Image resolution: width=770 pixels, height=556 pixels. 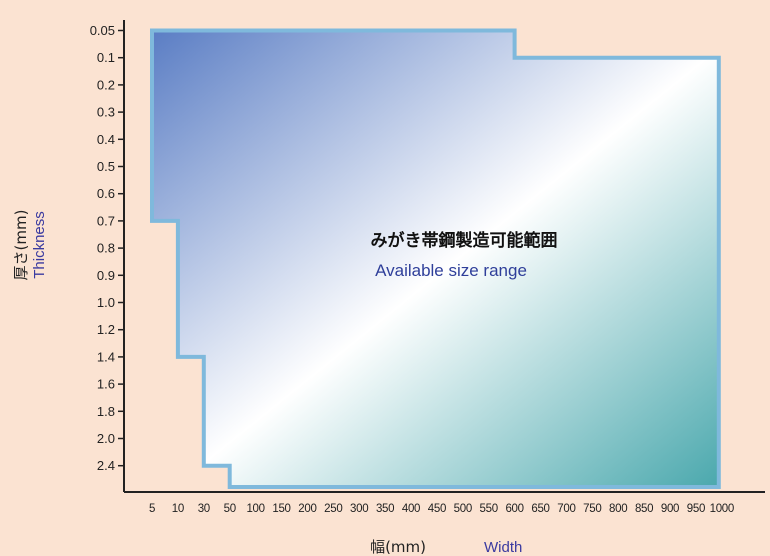 What do you see at coordinates (106, 193) in the screenshot?
I see `y-tick-label: 0.6` at bounding box center [106, 193].